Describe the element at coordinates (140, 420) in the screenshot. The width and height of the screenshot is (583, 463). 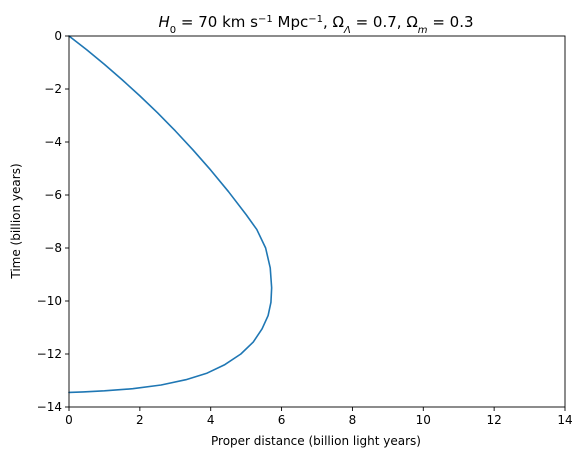
I see `x-tick-label: 2` at that location.